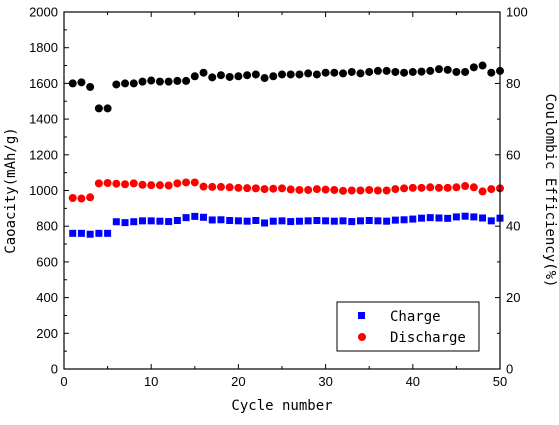 The height and width of the screenshot is (425, 559). What do you see at coordinates (63, 381) in the screenshot?
I see `x-tick-label: 0` at bounding box center [63, 381].